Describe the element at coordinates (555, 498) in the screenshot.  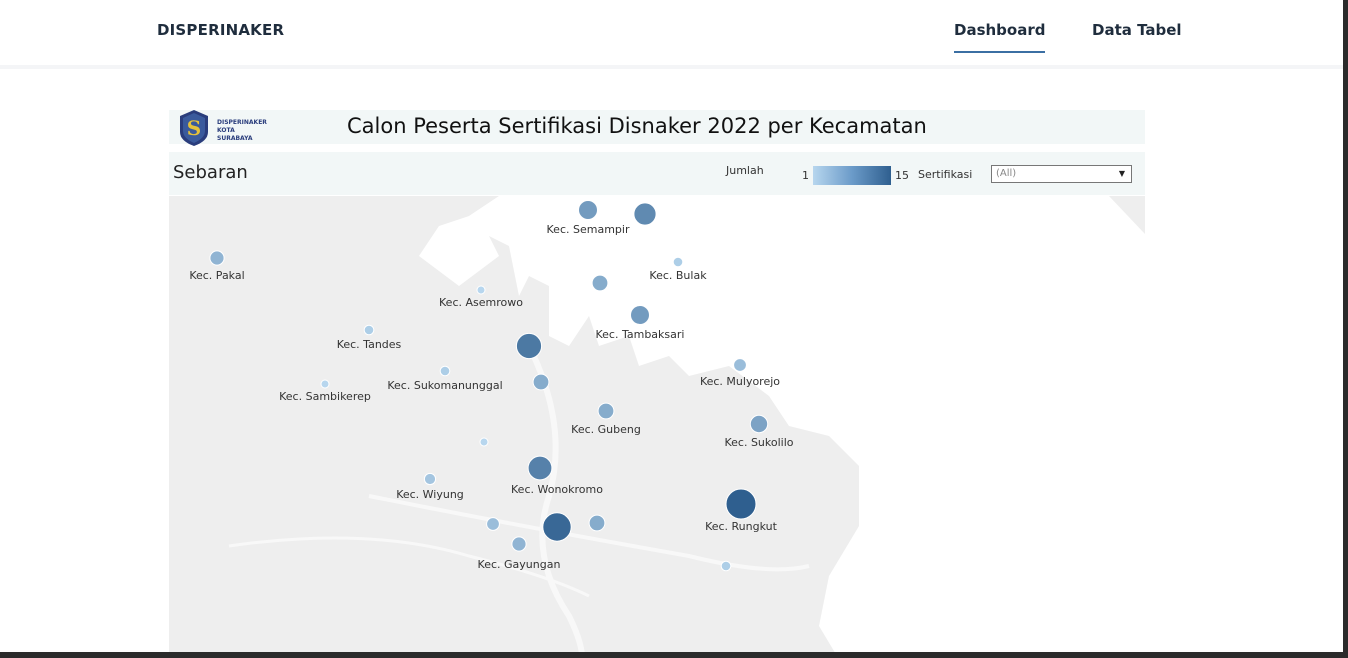
I see `map-river` at that location.